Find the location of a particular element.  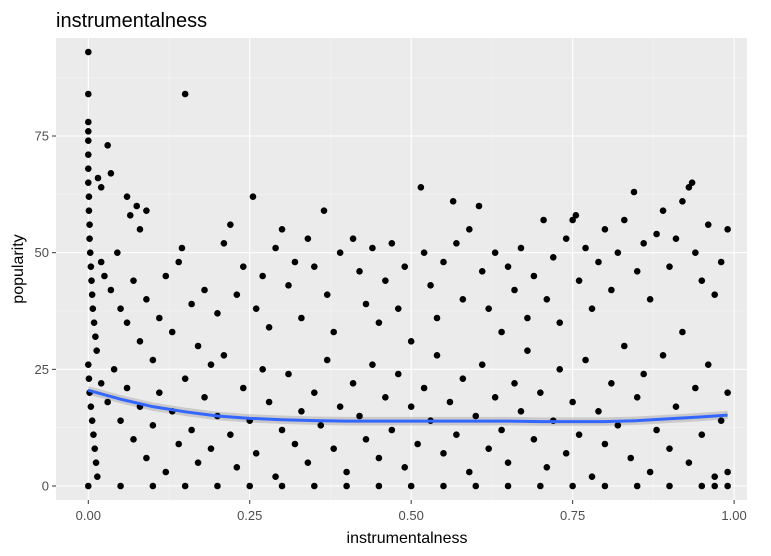

y-tick-label: 0 is located at coordinates (45, 486).